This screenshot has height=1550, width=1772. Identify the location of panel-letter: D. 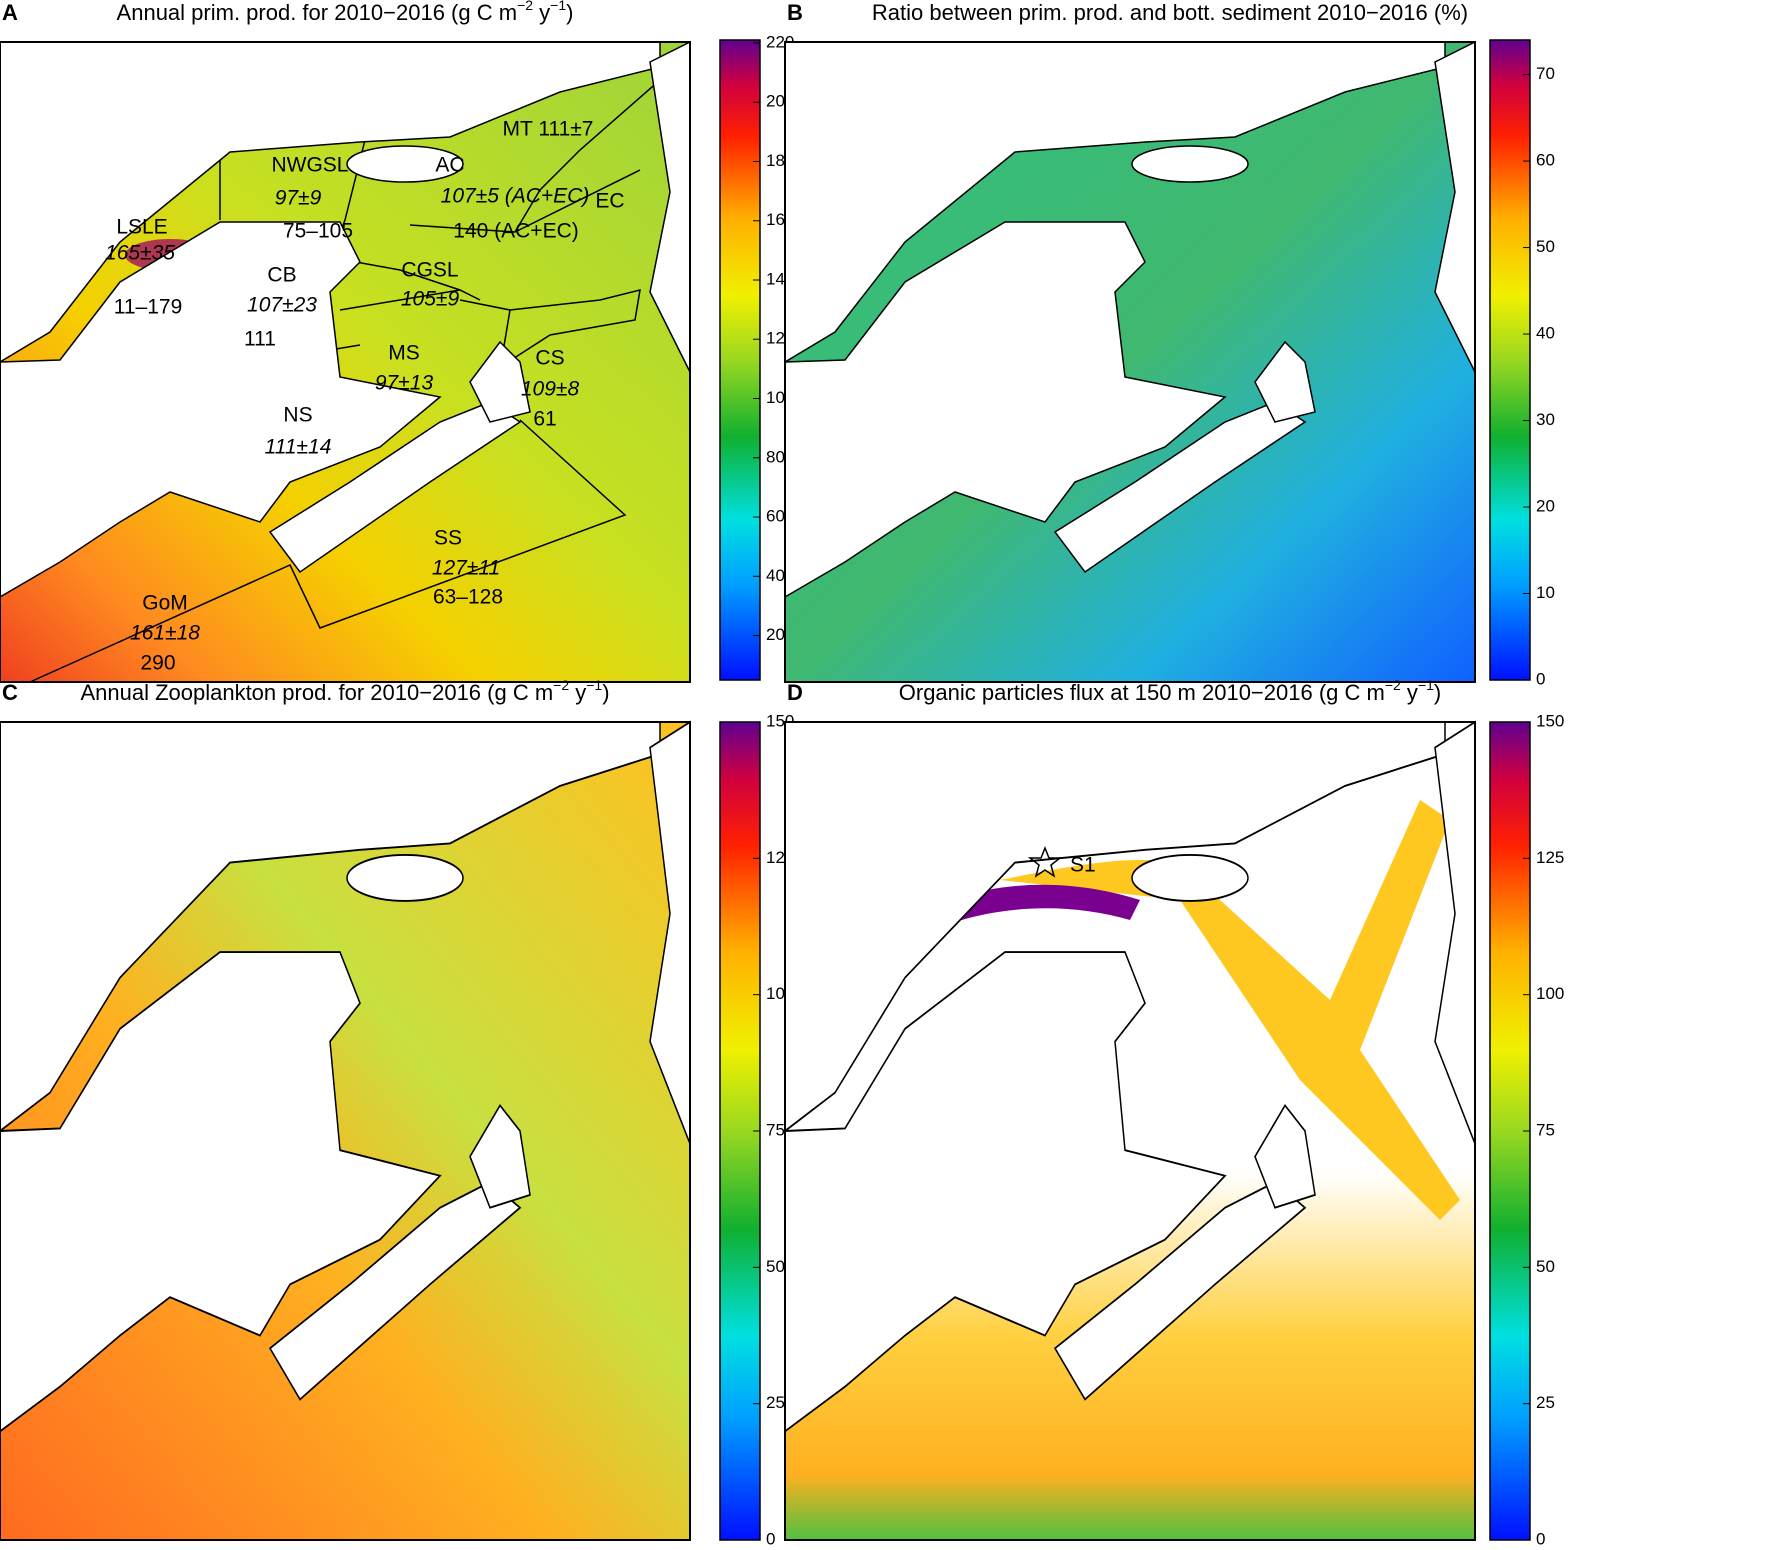
(795, 692).